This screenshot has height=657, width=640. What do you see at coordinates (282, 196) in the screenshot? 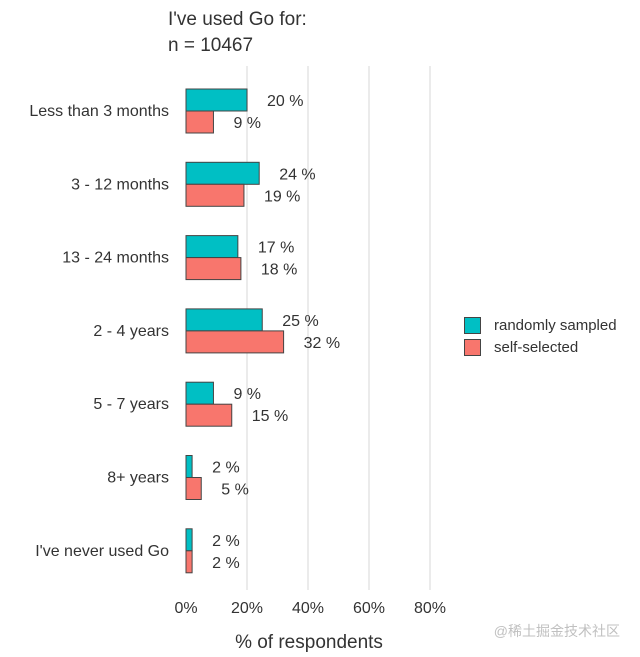
I see `data-label-self-selected-3-12-months: 19 %` at bounding box center [282, 196].